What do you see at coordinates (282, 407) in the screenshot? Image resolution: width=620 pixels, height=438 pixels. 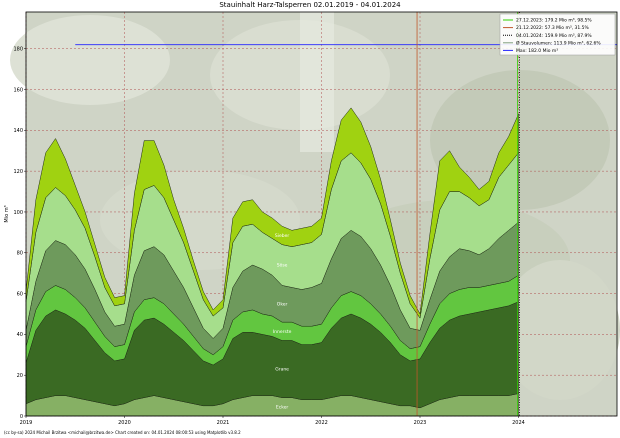 I see `area-label: Ecker` at bounding box center [282, 407].